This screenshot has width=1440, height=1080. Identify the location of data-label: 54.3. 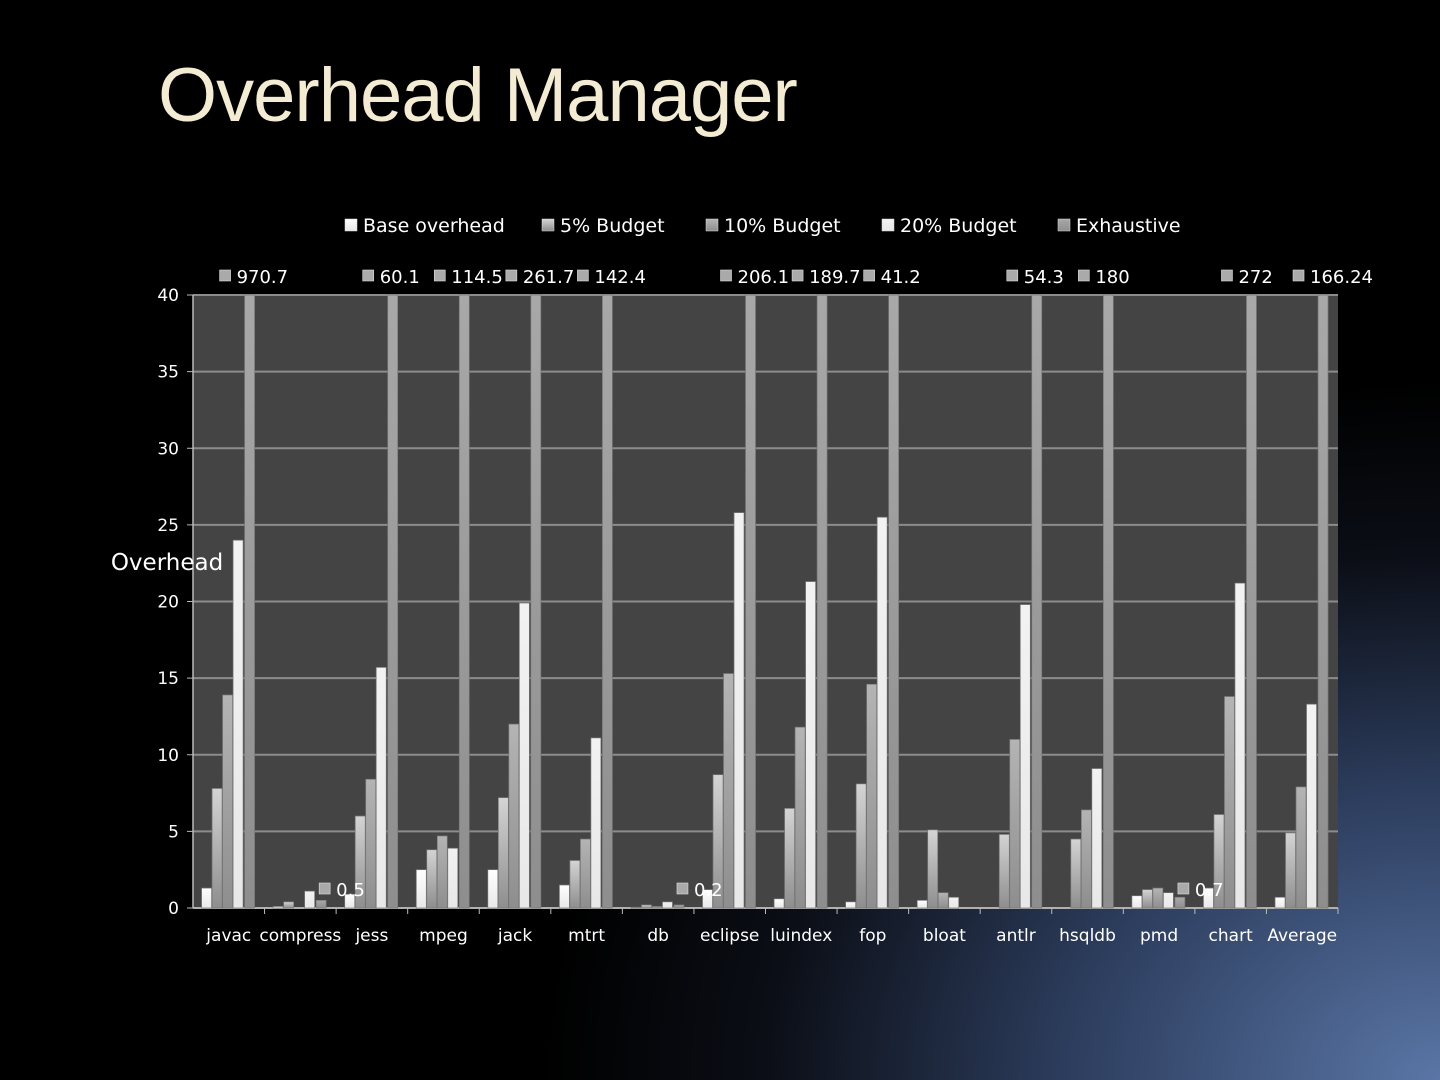
(1044, 277).